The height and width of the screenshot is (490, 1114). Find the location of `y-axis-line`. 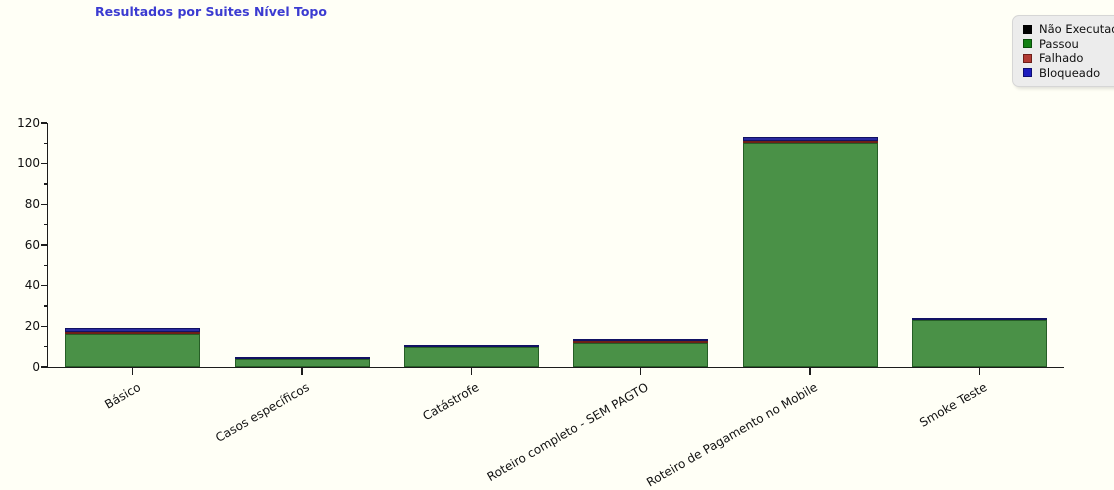

y-axis-line is located at coordinates (47, 245).